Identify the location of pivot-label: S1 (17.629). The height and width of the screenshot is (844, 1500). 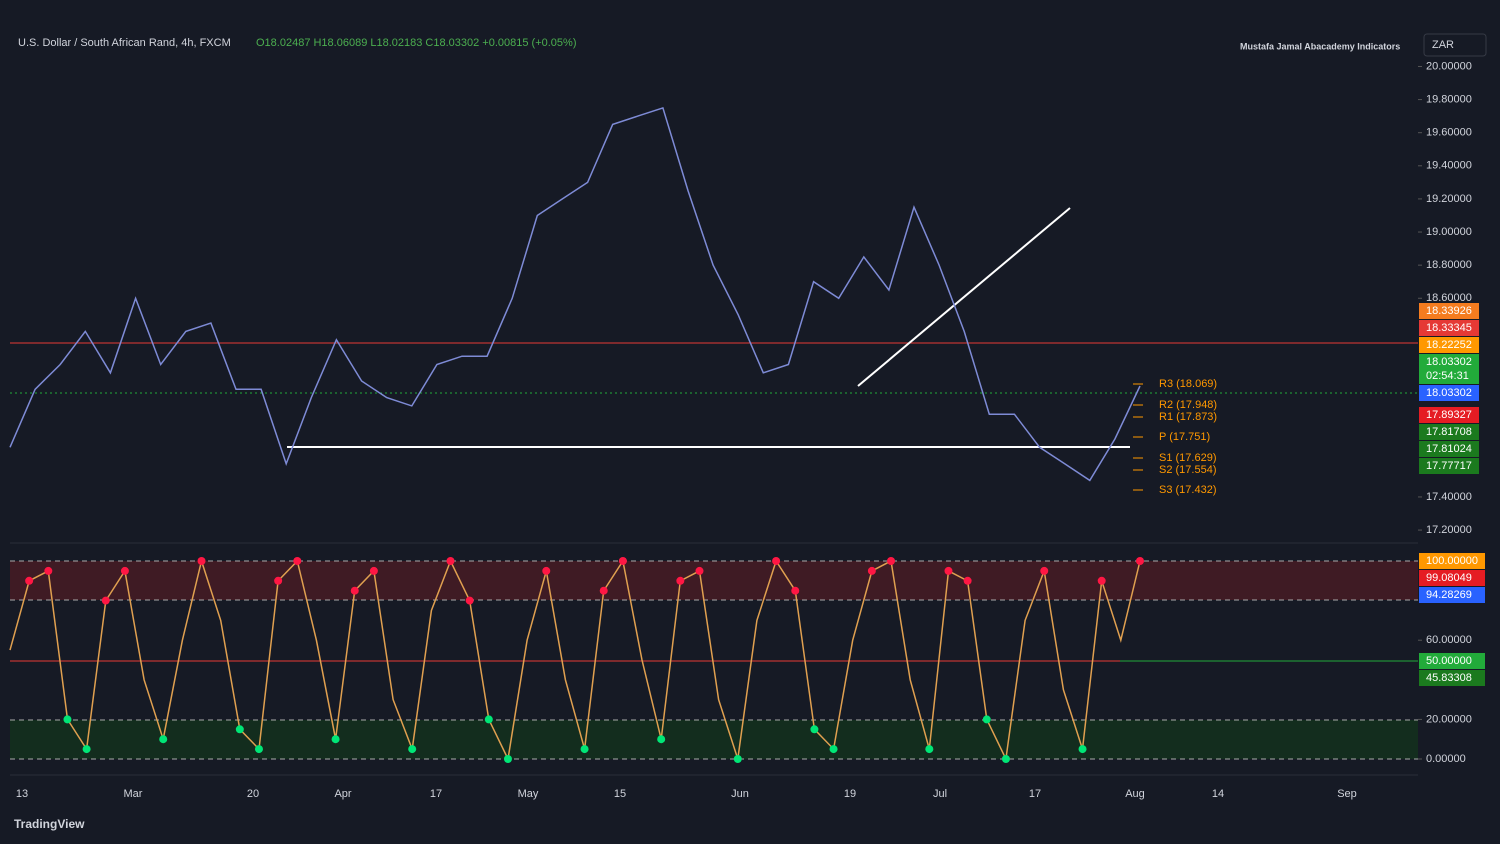
(1187, 458).